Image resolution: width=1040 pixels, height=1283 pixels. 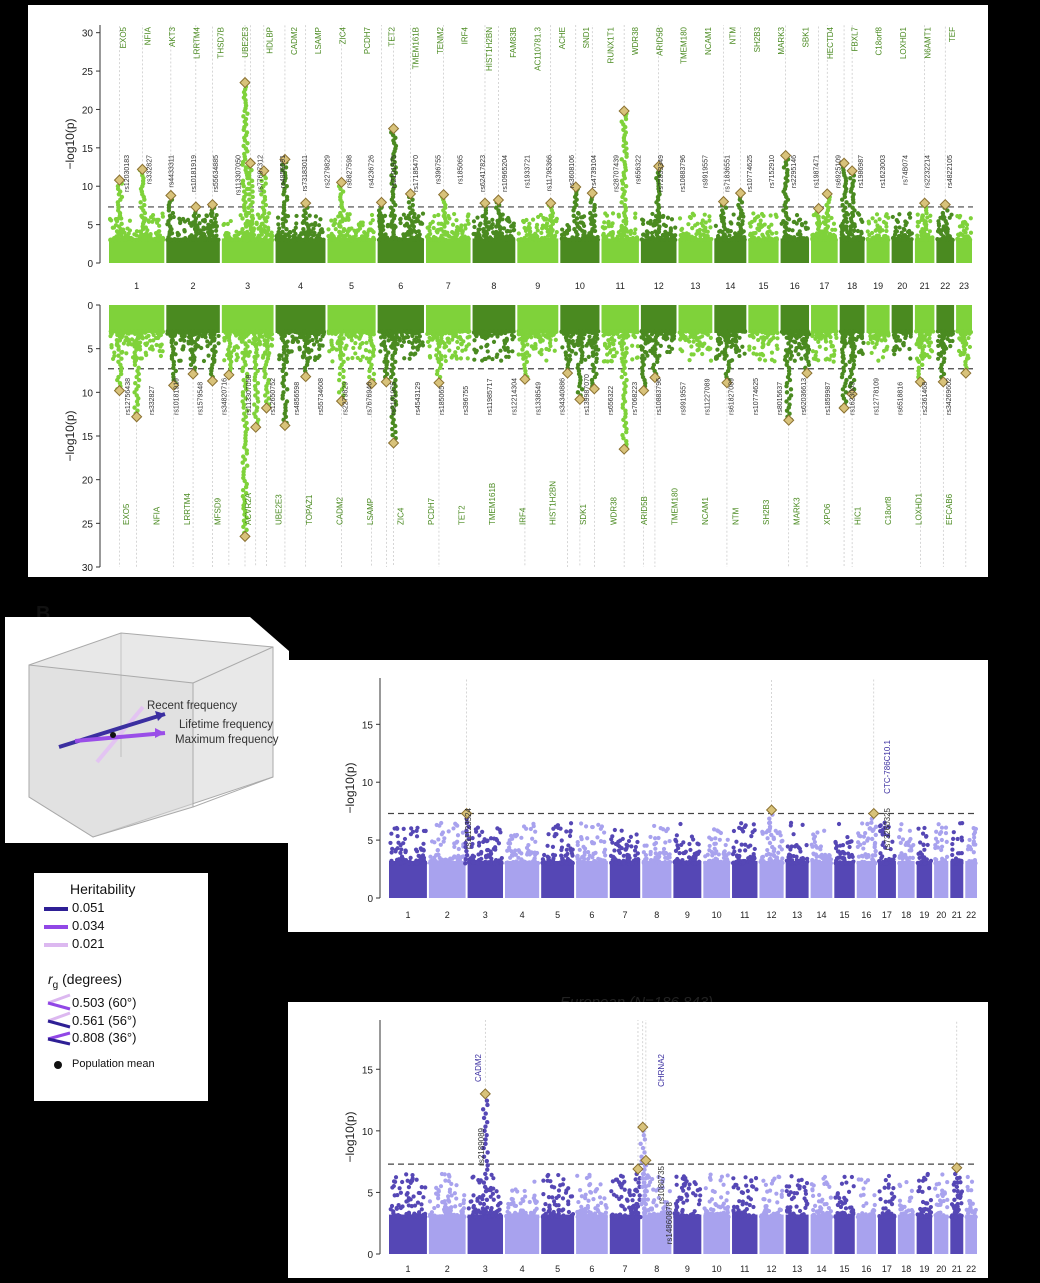 What do you see at coordinates (763, 286) in the screenshot?
I see `chr-label: 15` at bounding box center [763, 286].